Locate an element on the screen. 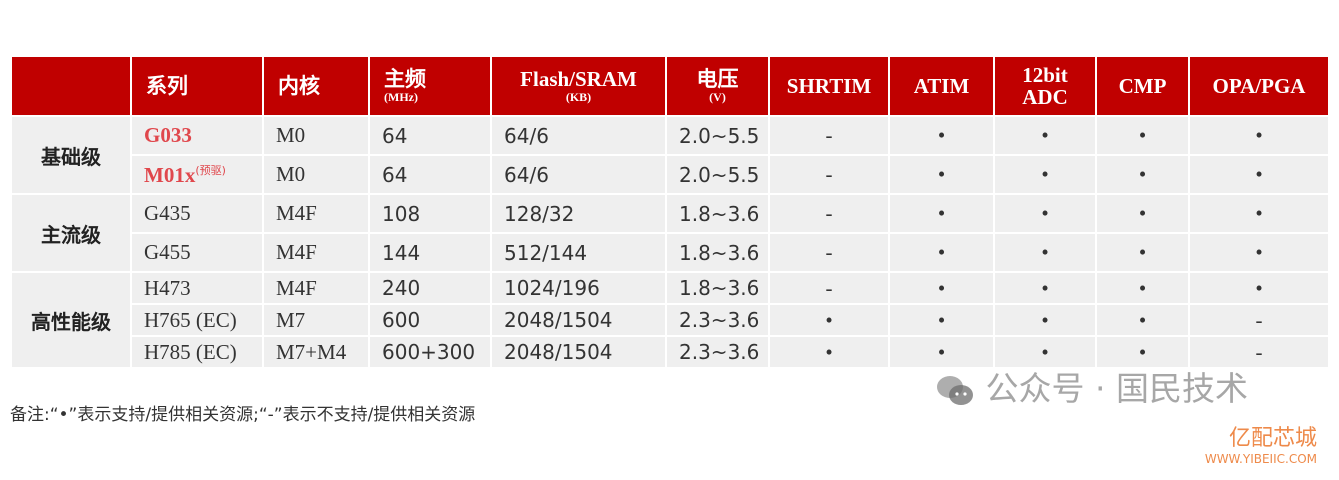 Image resolution: width=1339 pixels, height=480 pixels. column-header: Flash/SRAM (KB) is located at coordinates (578, 86).